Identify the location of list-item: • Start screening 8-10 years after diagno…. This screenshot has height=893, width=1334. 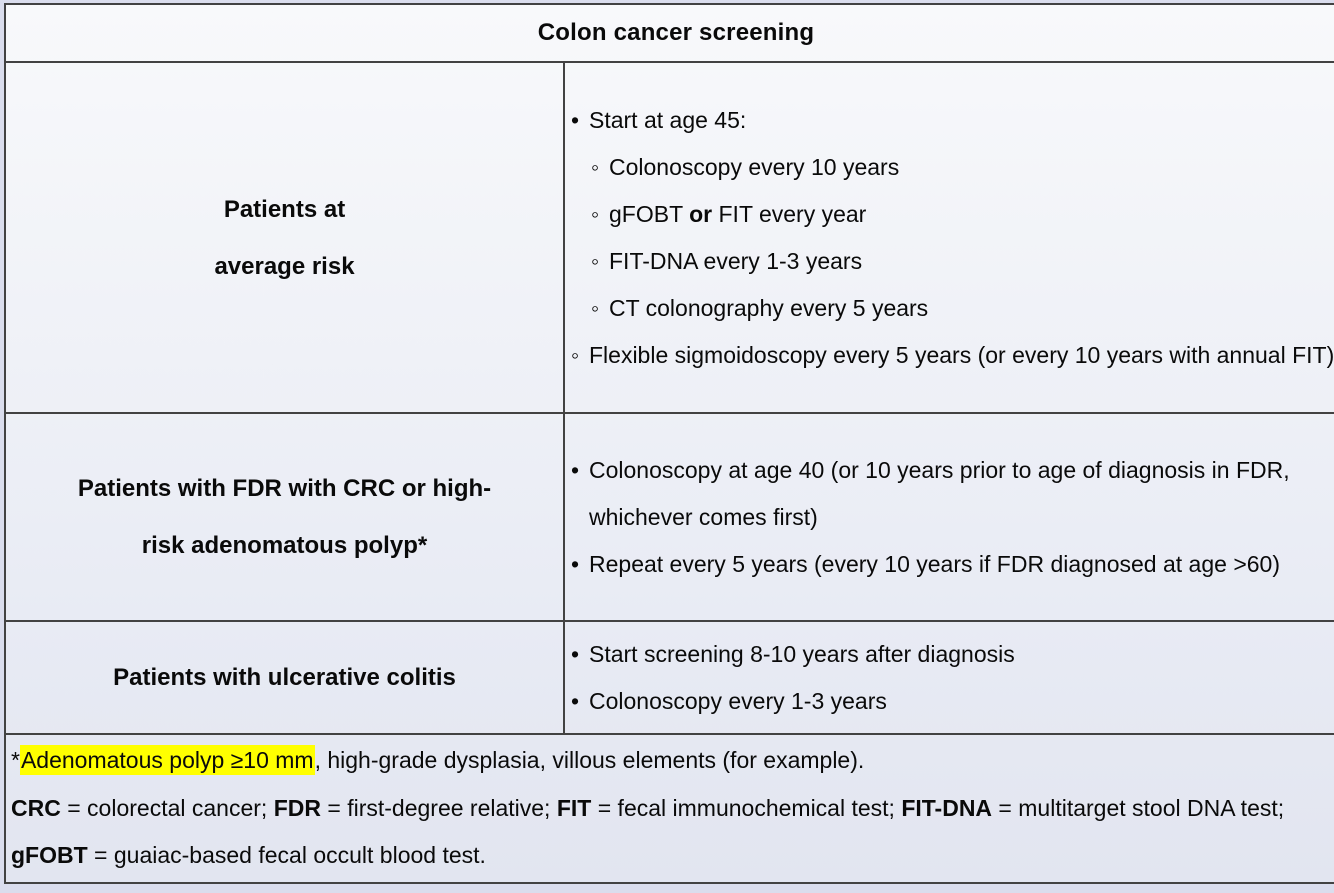
(952, 654).